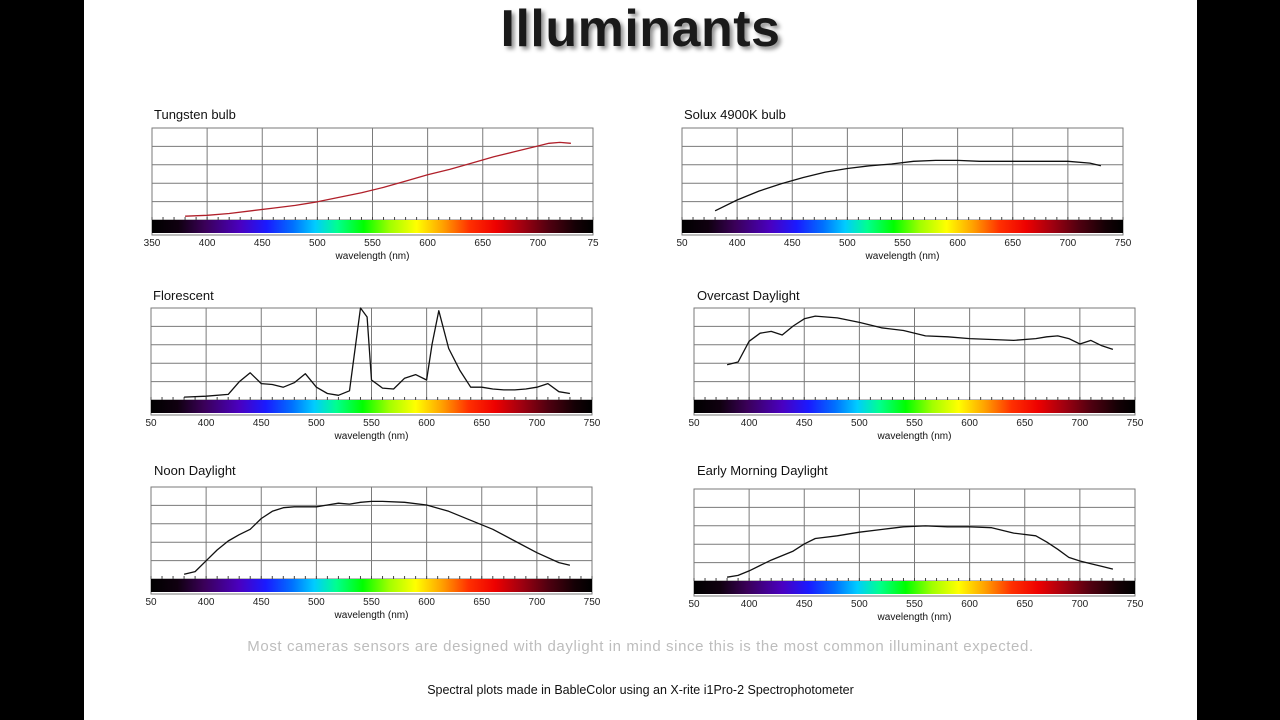 This screenshot has height=720, width=1280. Describe the element at coordinates (195, 470) in the screenshot. I see `chart-title-noon: Noon Daylight` at that location.